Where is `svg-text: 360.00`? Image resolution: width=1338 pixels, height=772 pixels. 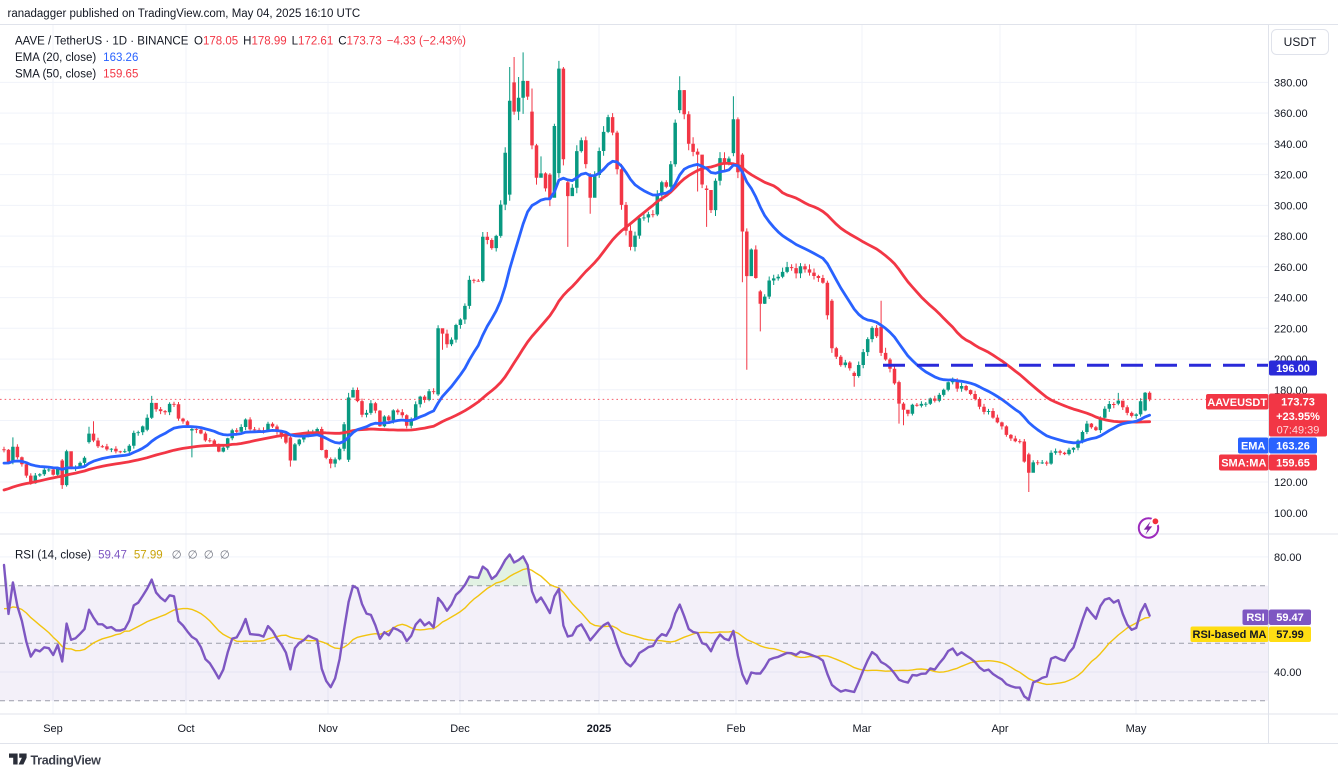 svg-text: 360.00 is located at coordinates (1291, 114).